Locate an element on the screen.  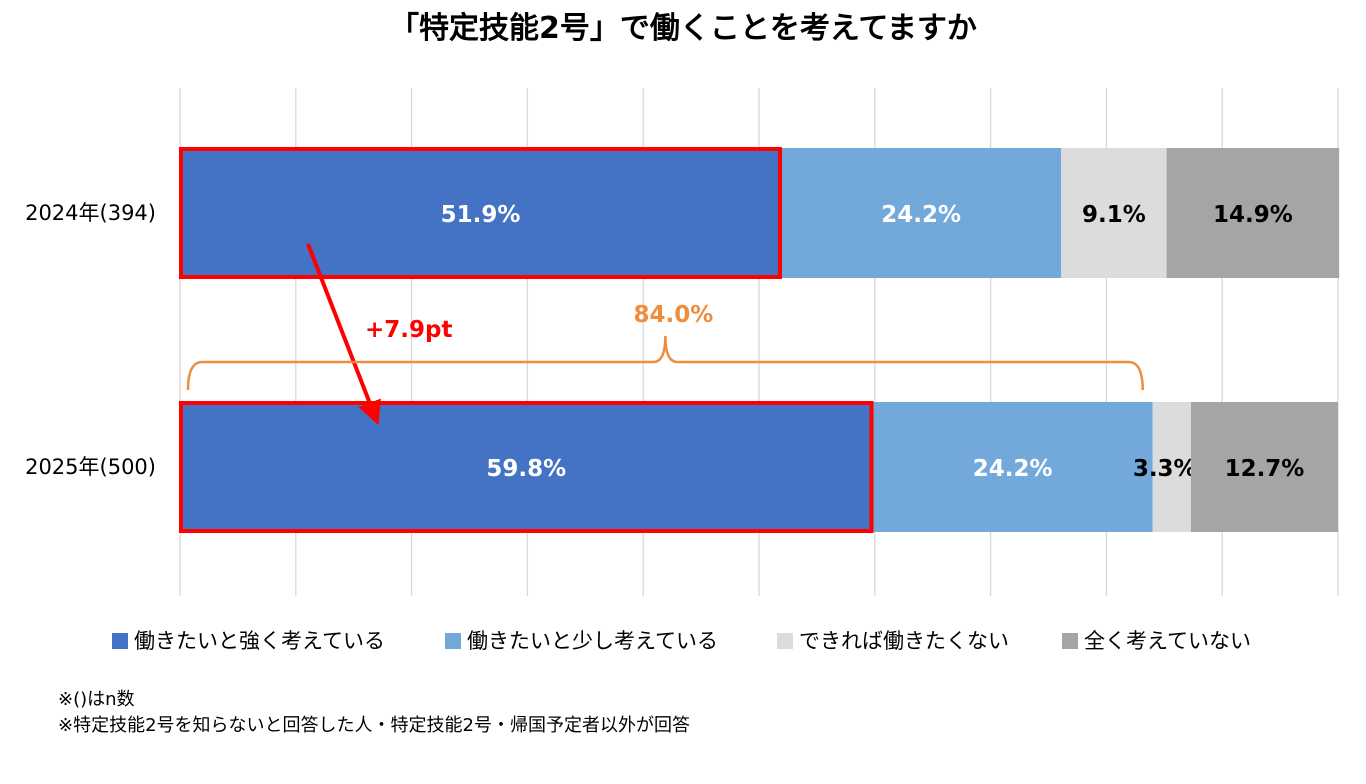
legend-label: 働きたいと強く考えている is located at coordinates (259, 641).